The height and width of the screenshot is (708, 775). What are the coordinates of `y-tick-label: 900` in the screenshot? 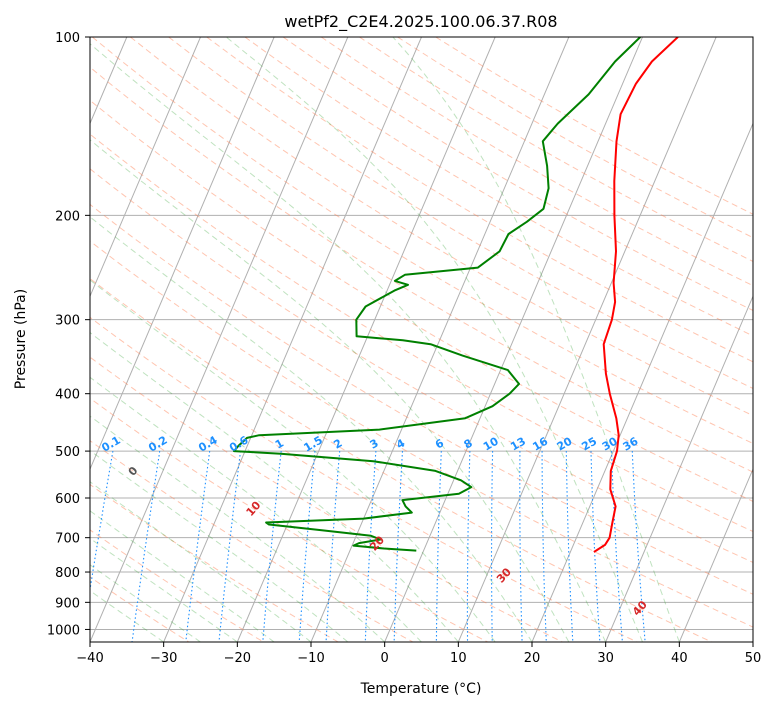 It's located at (67, 603).